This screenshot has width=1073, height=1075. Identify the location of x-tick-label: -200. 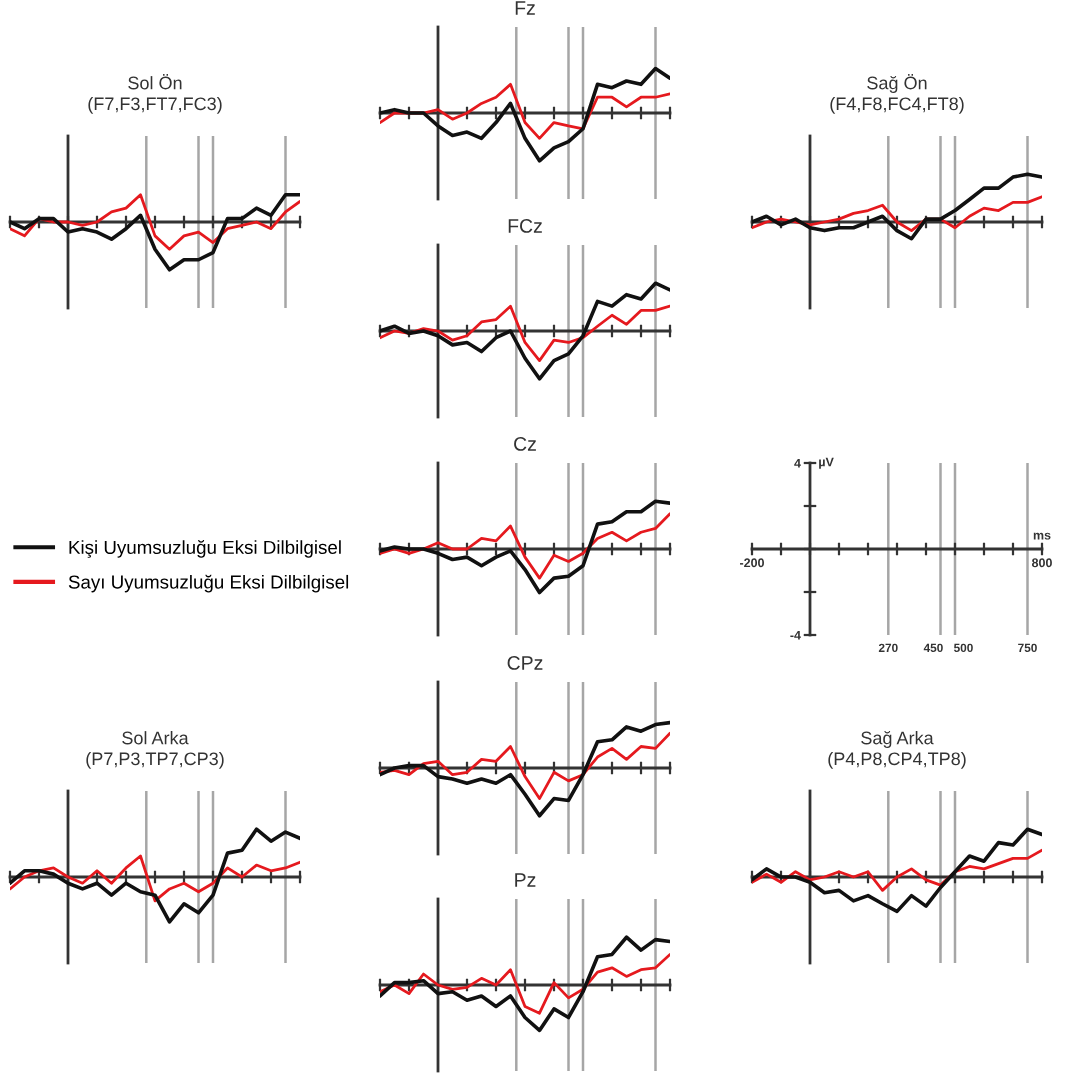
(751, 563).